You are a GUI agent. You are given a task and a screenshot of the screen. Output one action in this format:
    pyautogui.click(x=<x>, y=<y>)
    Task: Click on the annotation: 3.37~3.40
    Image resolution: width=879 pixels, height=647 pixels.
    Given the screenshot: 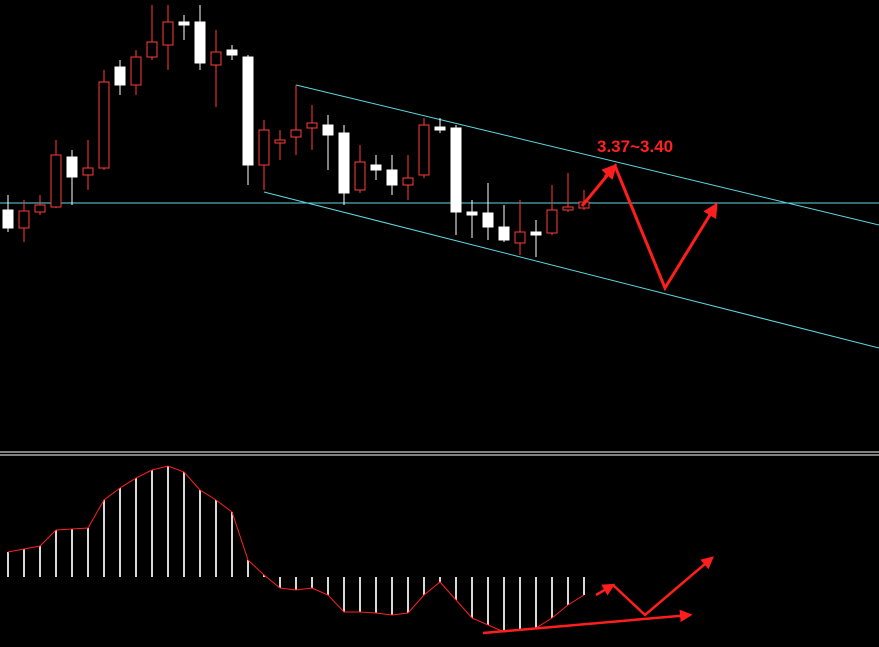 What is the action you would take?
    pyautogui.click(x=635, y=146)
    